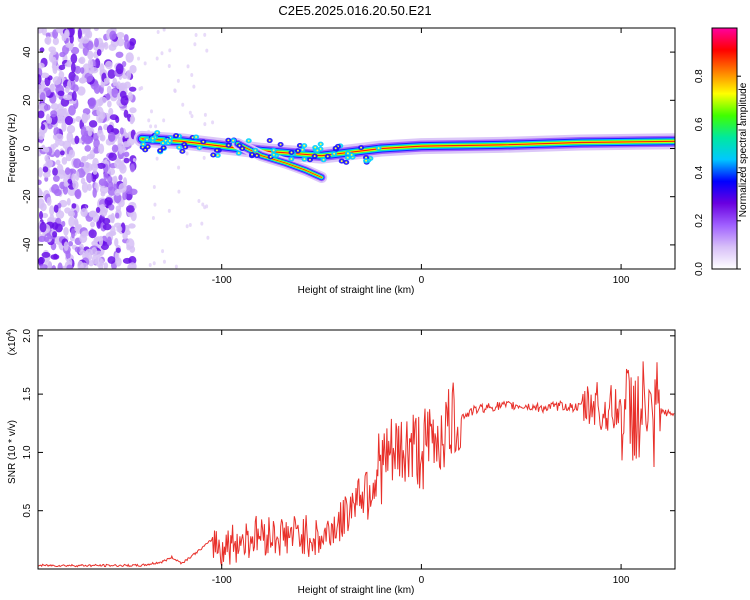  I want to click on snr-x-axis-label: Height of straight line (km), so click(356, 590).